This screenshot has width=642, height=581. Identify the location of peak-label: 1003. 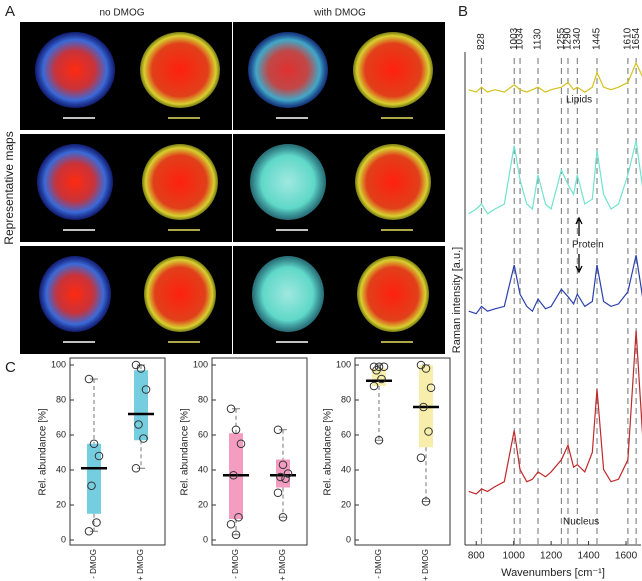
(514, 38).